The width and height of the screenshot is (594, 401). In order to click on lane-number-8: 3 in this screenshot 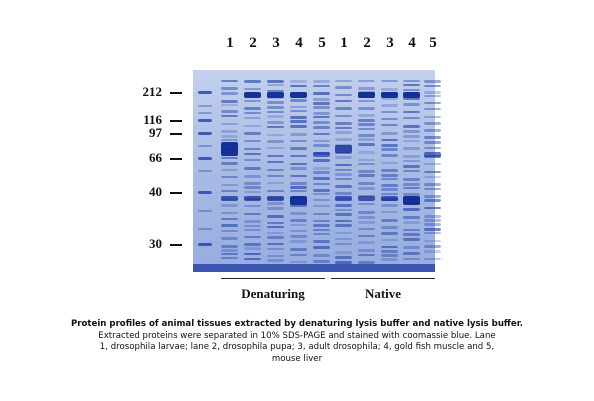, I will do `click(390, 43)`.